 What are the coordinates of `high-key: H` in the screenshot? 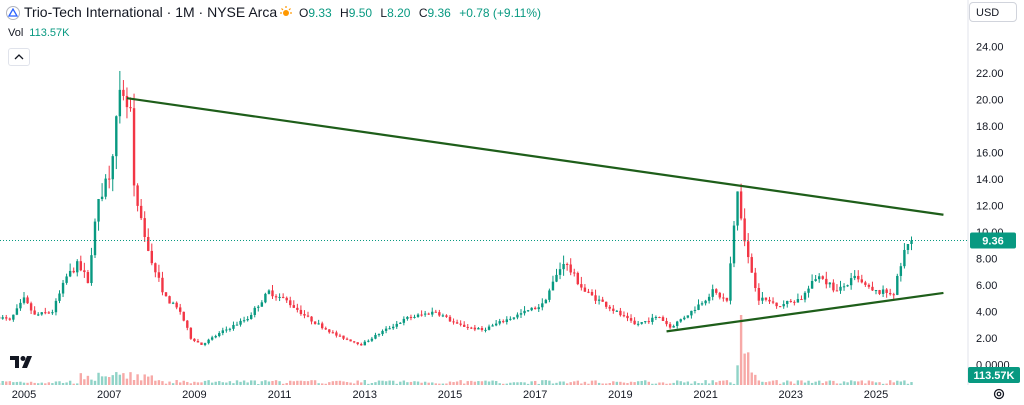 It's located at (344, 13).